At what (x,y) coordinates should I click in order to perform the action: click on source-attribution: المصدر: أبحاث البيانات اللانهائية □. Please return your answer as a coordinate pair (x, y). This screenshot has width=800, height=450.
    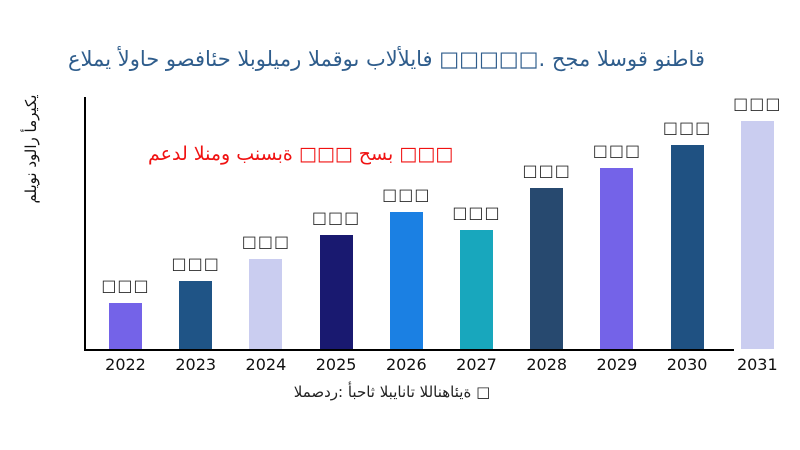
    Looking at the image, I should click on (392, 392).